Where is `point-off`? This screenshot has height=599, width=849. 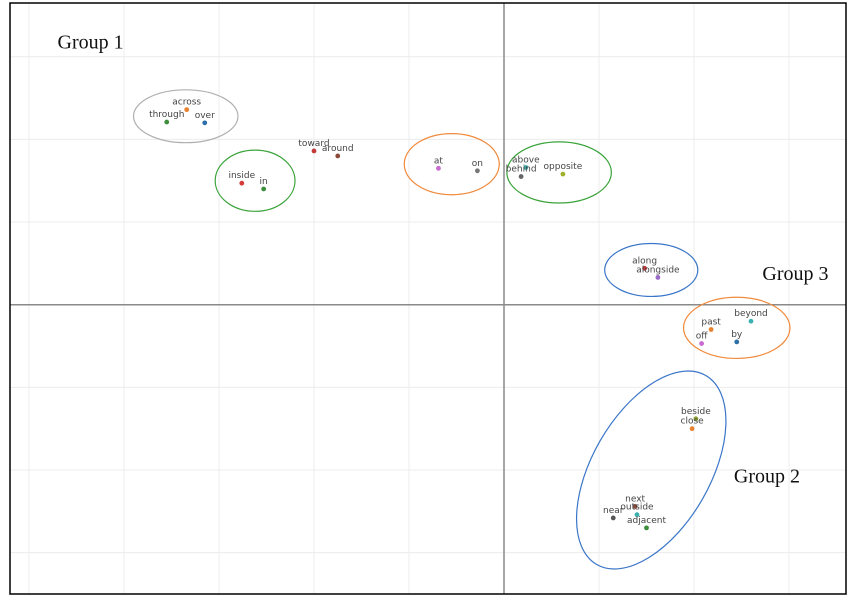
point-off is located at coordinates (701, 343).